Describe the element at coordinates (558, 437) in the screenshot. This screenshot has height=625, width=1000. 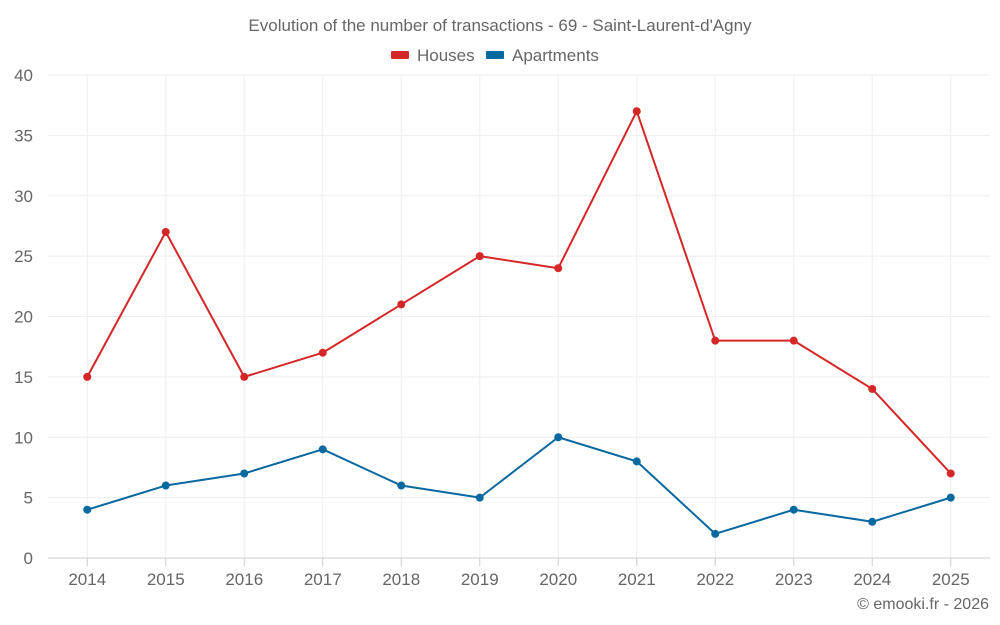
I see `data-point-apartments-2020` at that location.